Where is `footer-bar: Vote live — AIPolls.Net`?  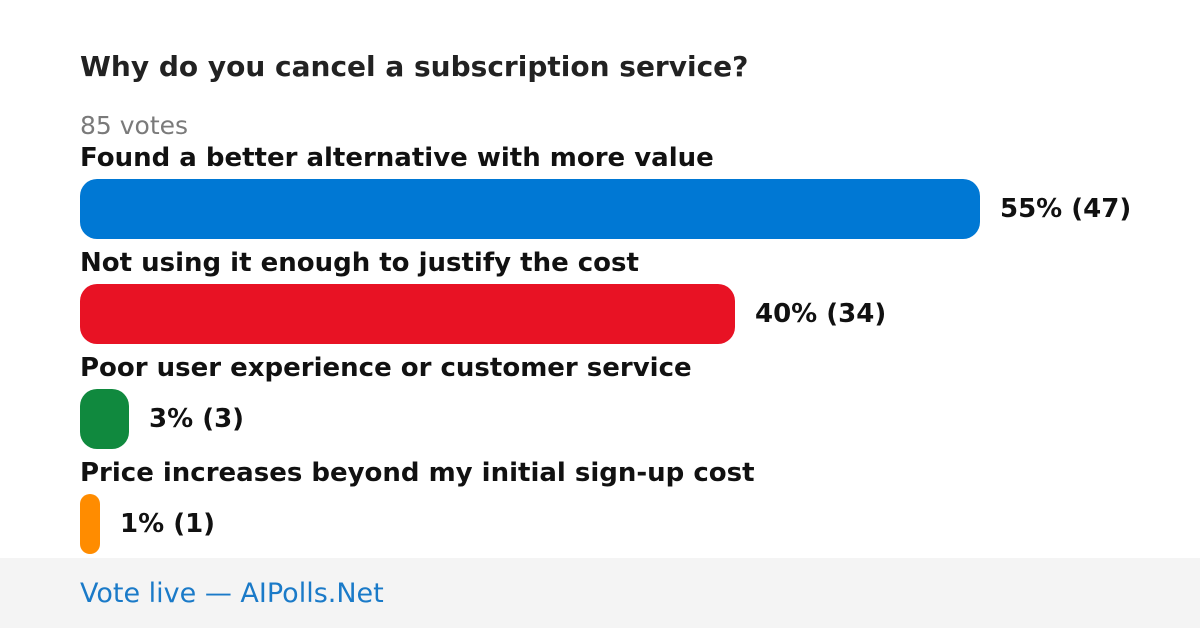 footer-bar: Vote live — AIPolls.Net is located at coordinates (600, 593).